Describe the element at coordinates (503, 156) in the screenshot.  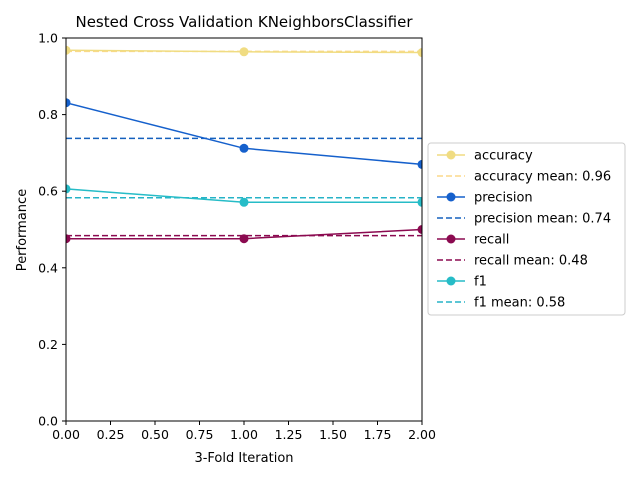
I see `legend-label: accuracy` at that location.